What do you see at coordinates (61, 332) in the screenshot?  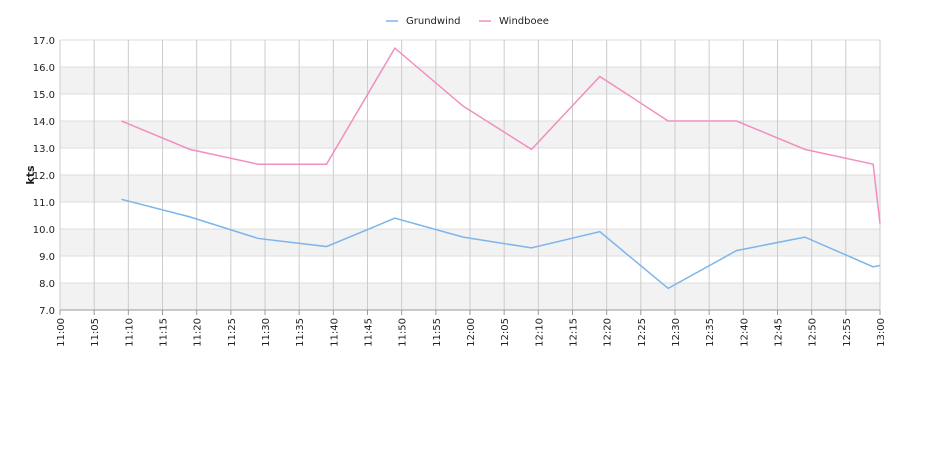 I see `x-tick-label: 11:00` at bounding box center [61, 332].